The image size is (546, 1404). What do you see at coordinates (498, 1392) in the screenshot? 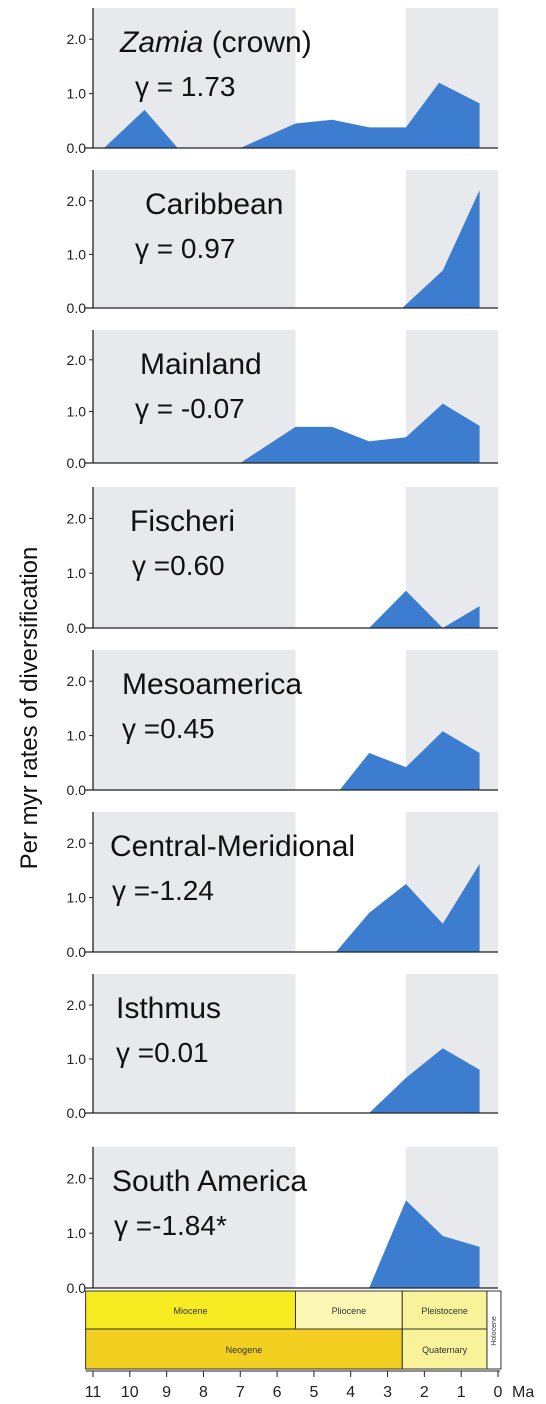
I see `x-tick-label: 0` at bounding box center [498, 1392].